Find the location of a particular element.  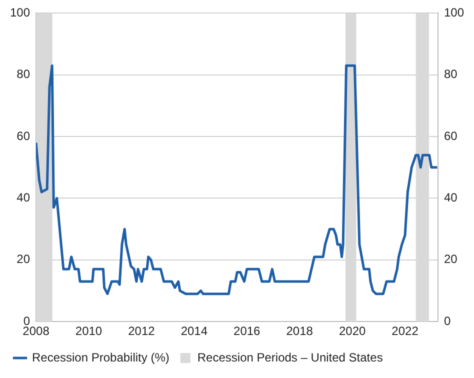

y2-tick-label: 40 is located at coordinates (451, 197).